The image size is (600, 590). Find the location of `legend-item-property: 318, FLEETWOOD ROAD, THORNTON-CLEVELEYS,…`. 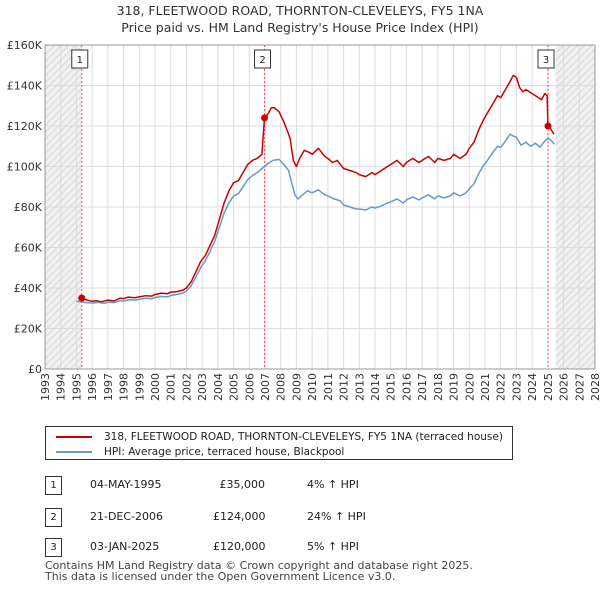

legend-item-property: 318, FLEETWOOD ROAD, THORNTON-CLEVELEYS,… is located at coordinates (279, 436).